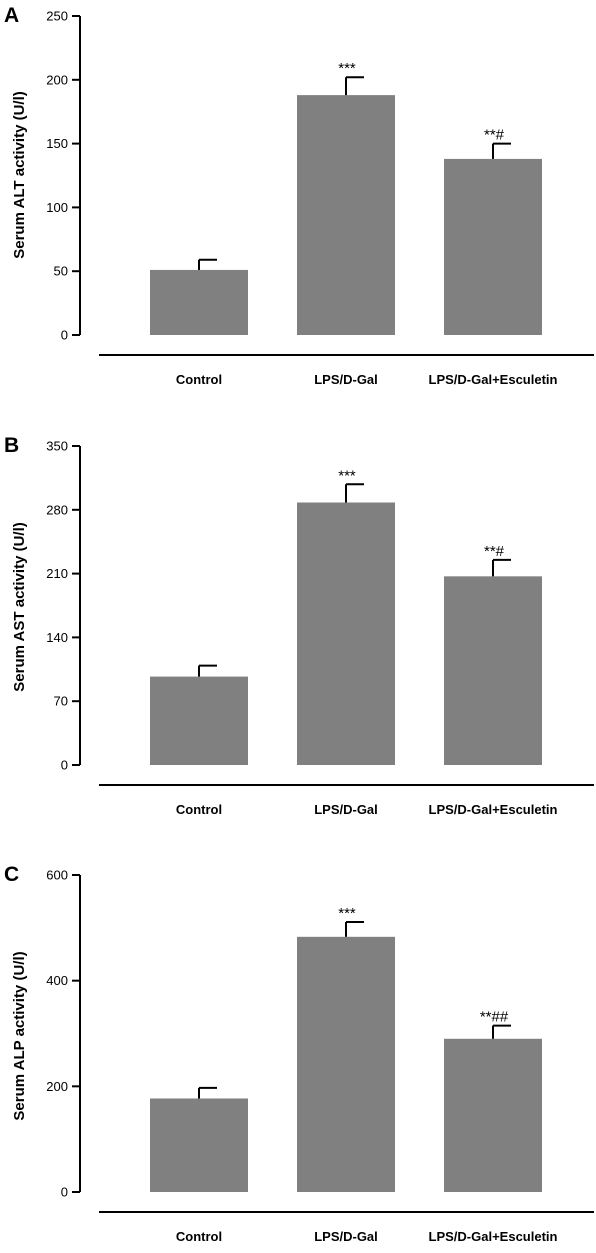 This screenshot has height=1253, width=596. What do you see at coordinates (11, 445) in the screenshot?
I see `panel-letter: B` at bounding box center [11, 445].